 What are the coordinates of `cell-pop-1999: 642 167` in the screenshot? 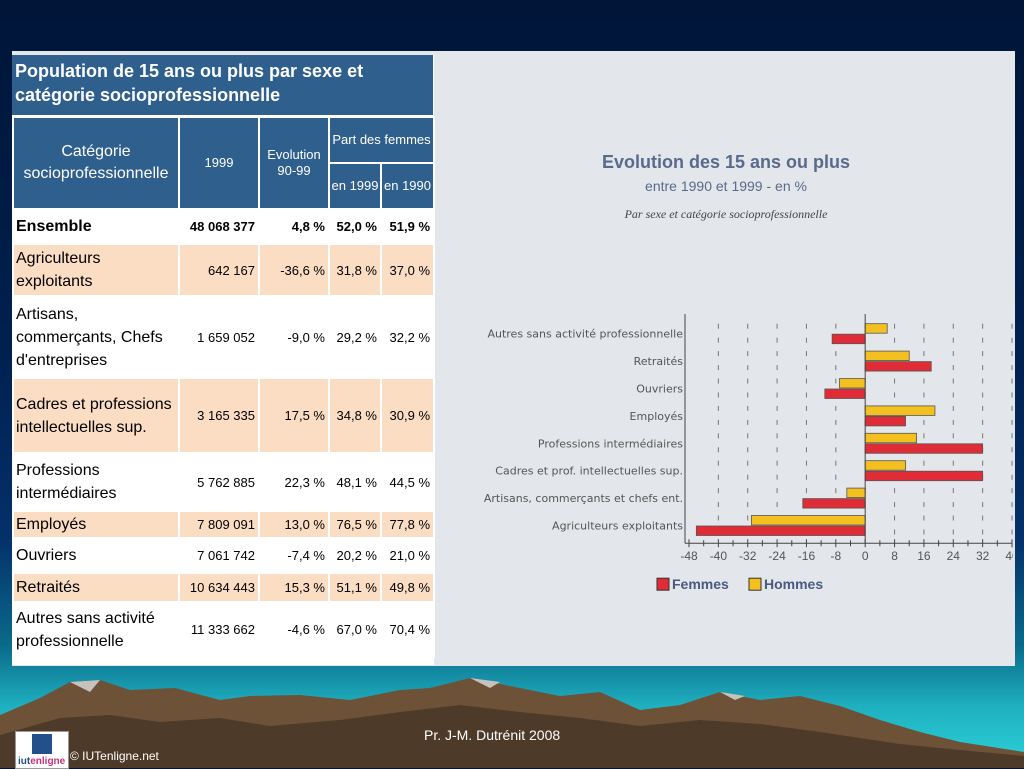 It's located at (219, 270).